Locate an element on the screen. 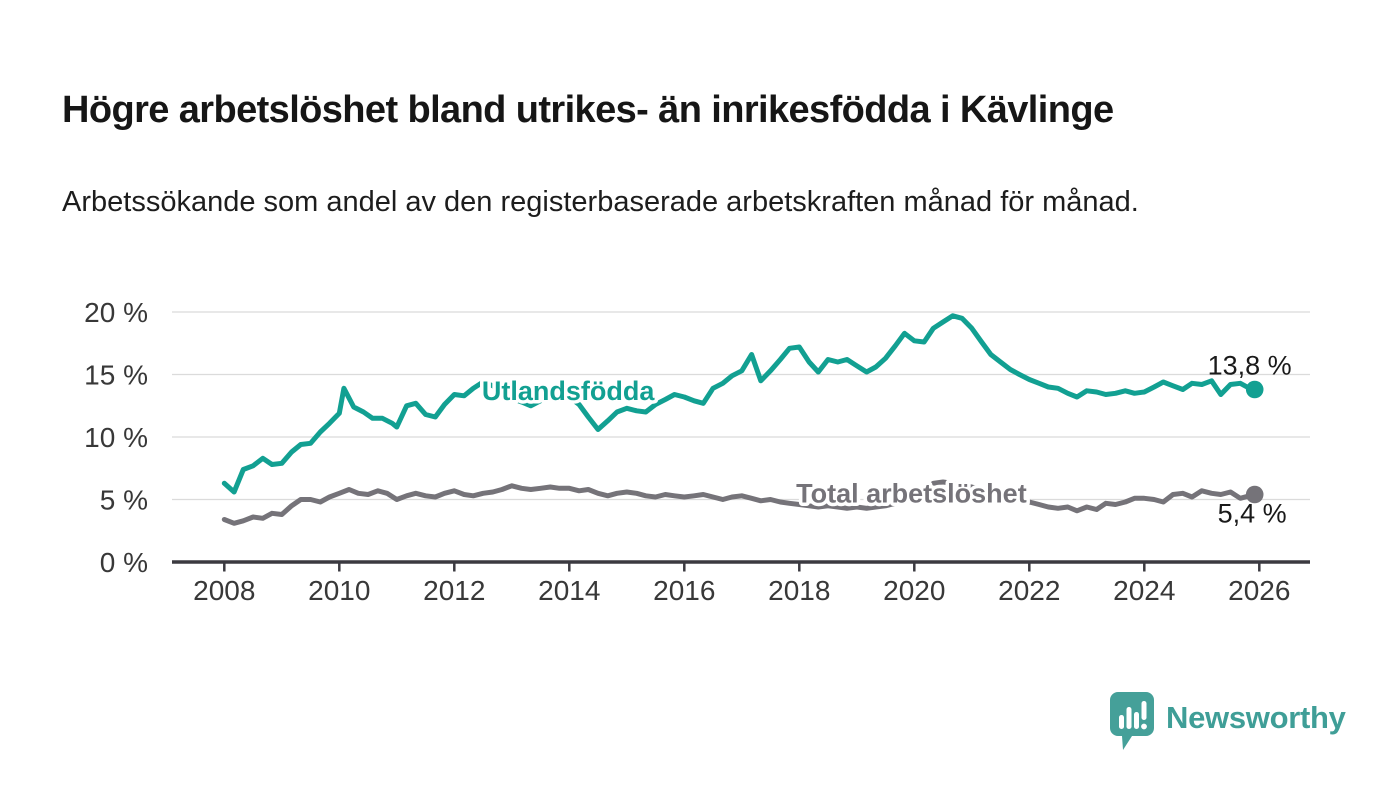 This screenshot has height=794, width=1400. x-tick-label: 2010 is located at coordinates (339, 590).